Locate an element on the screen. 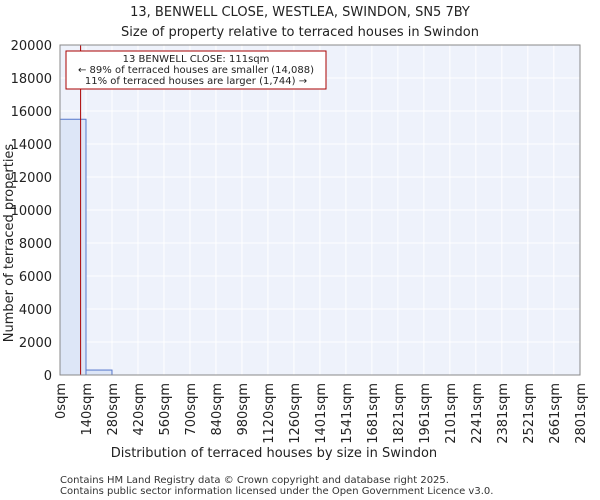  x-tick-label: 140sqm is located at coordinates (87, 409).